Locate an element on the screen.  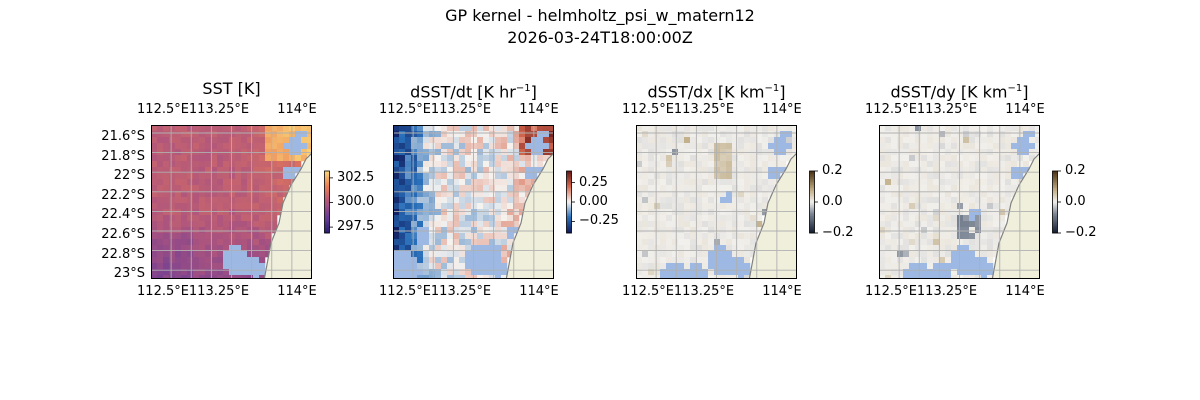
map-frame is located at coordinates (959, 202).